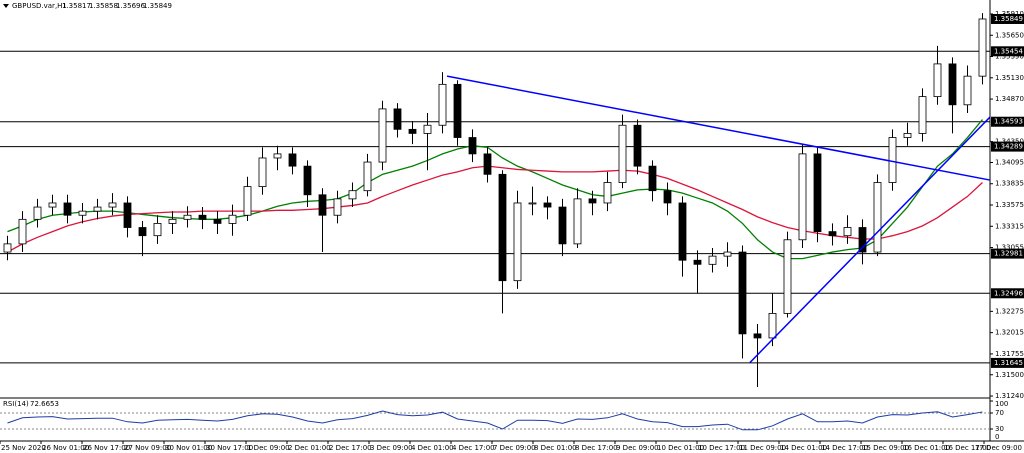 The width and height of the screenshot is (1024, 453). I want to click on y-tick-label: 1.31500, so click(1009, 375).